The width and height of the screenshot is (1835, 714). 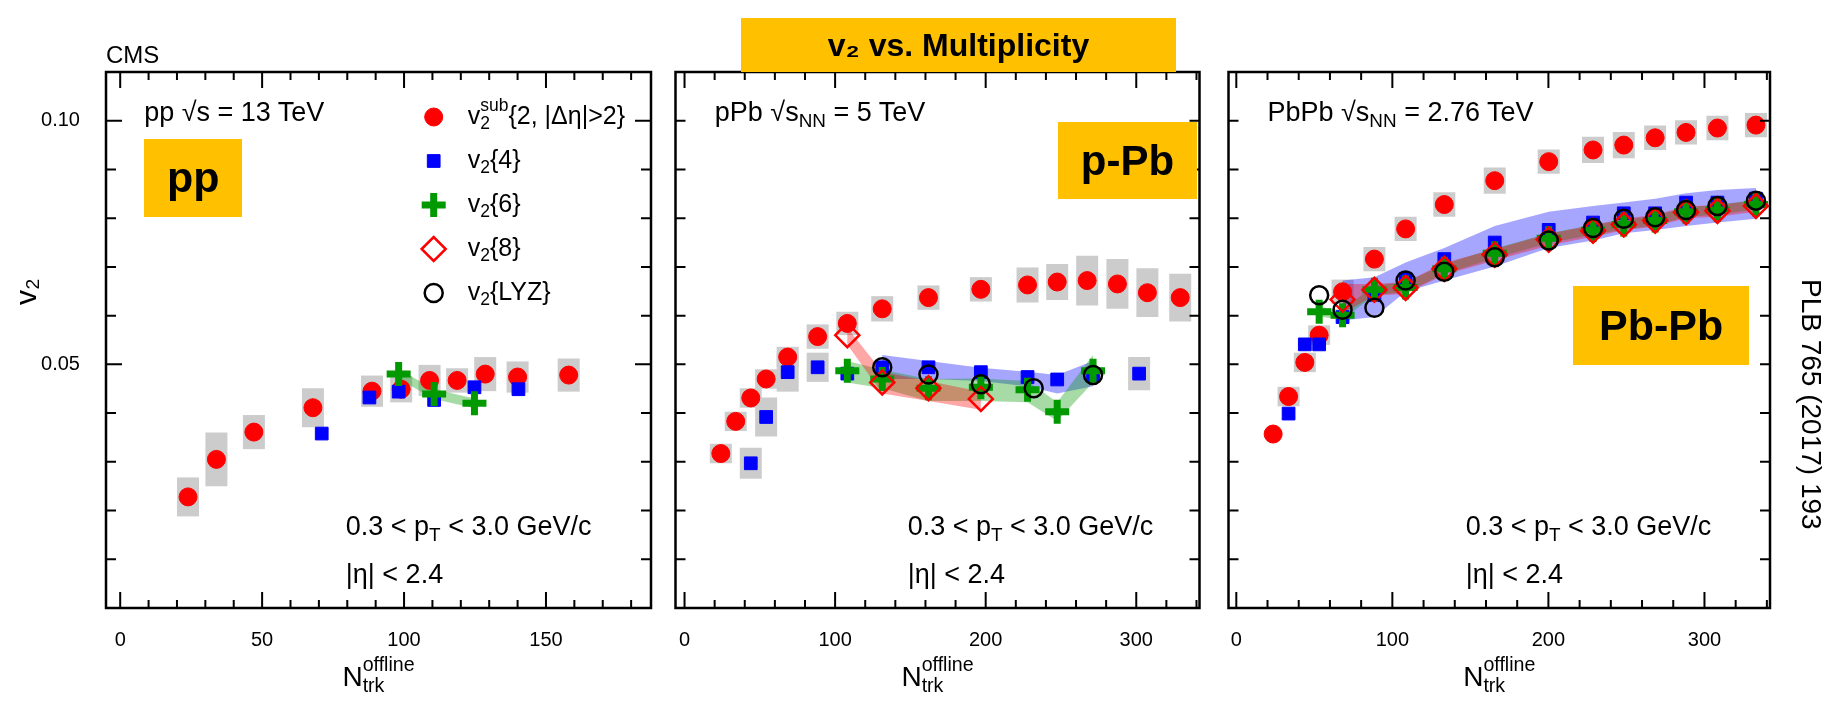 What do you see at coordinates (958, 45) in the screenshot?
I see `chart-title: v₂ vs. Multiplicity` at bounding box center [958, 45].